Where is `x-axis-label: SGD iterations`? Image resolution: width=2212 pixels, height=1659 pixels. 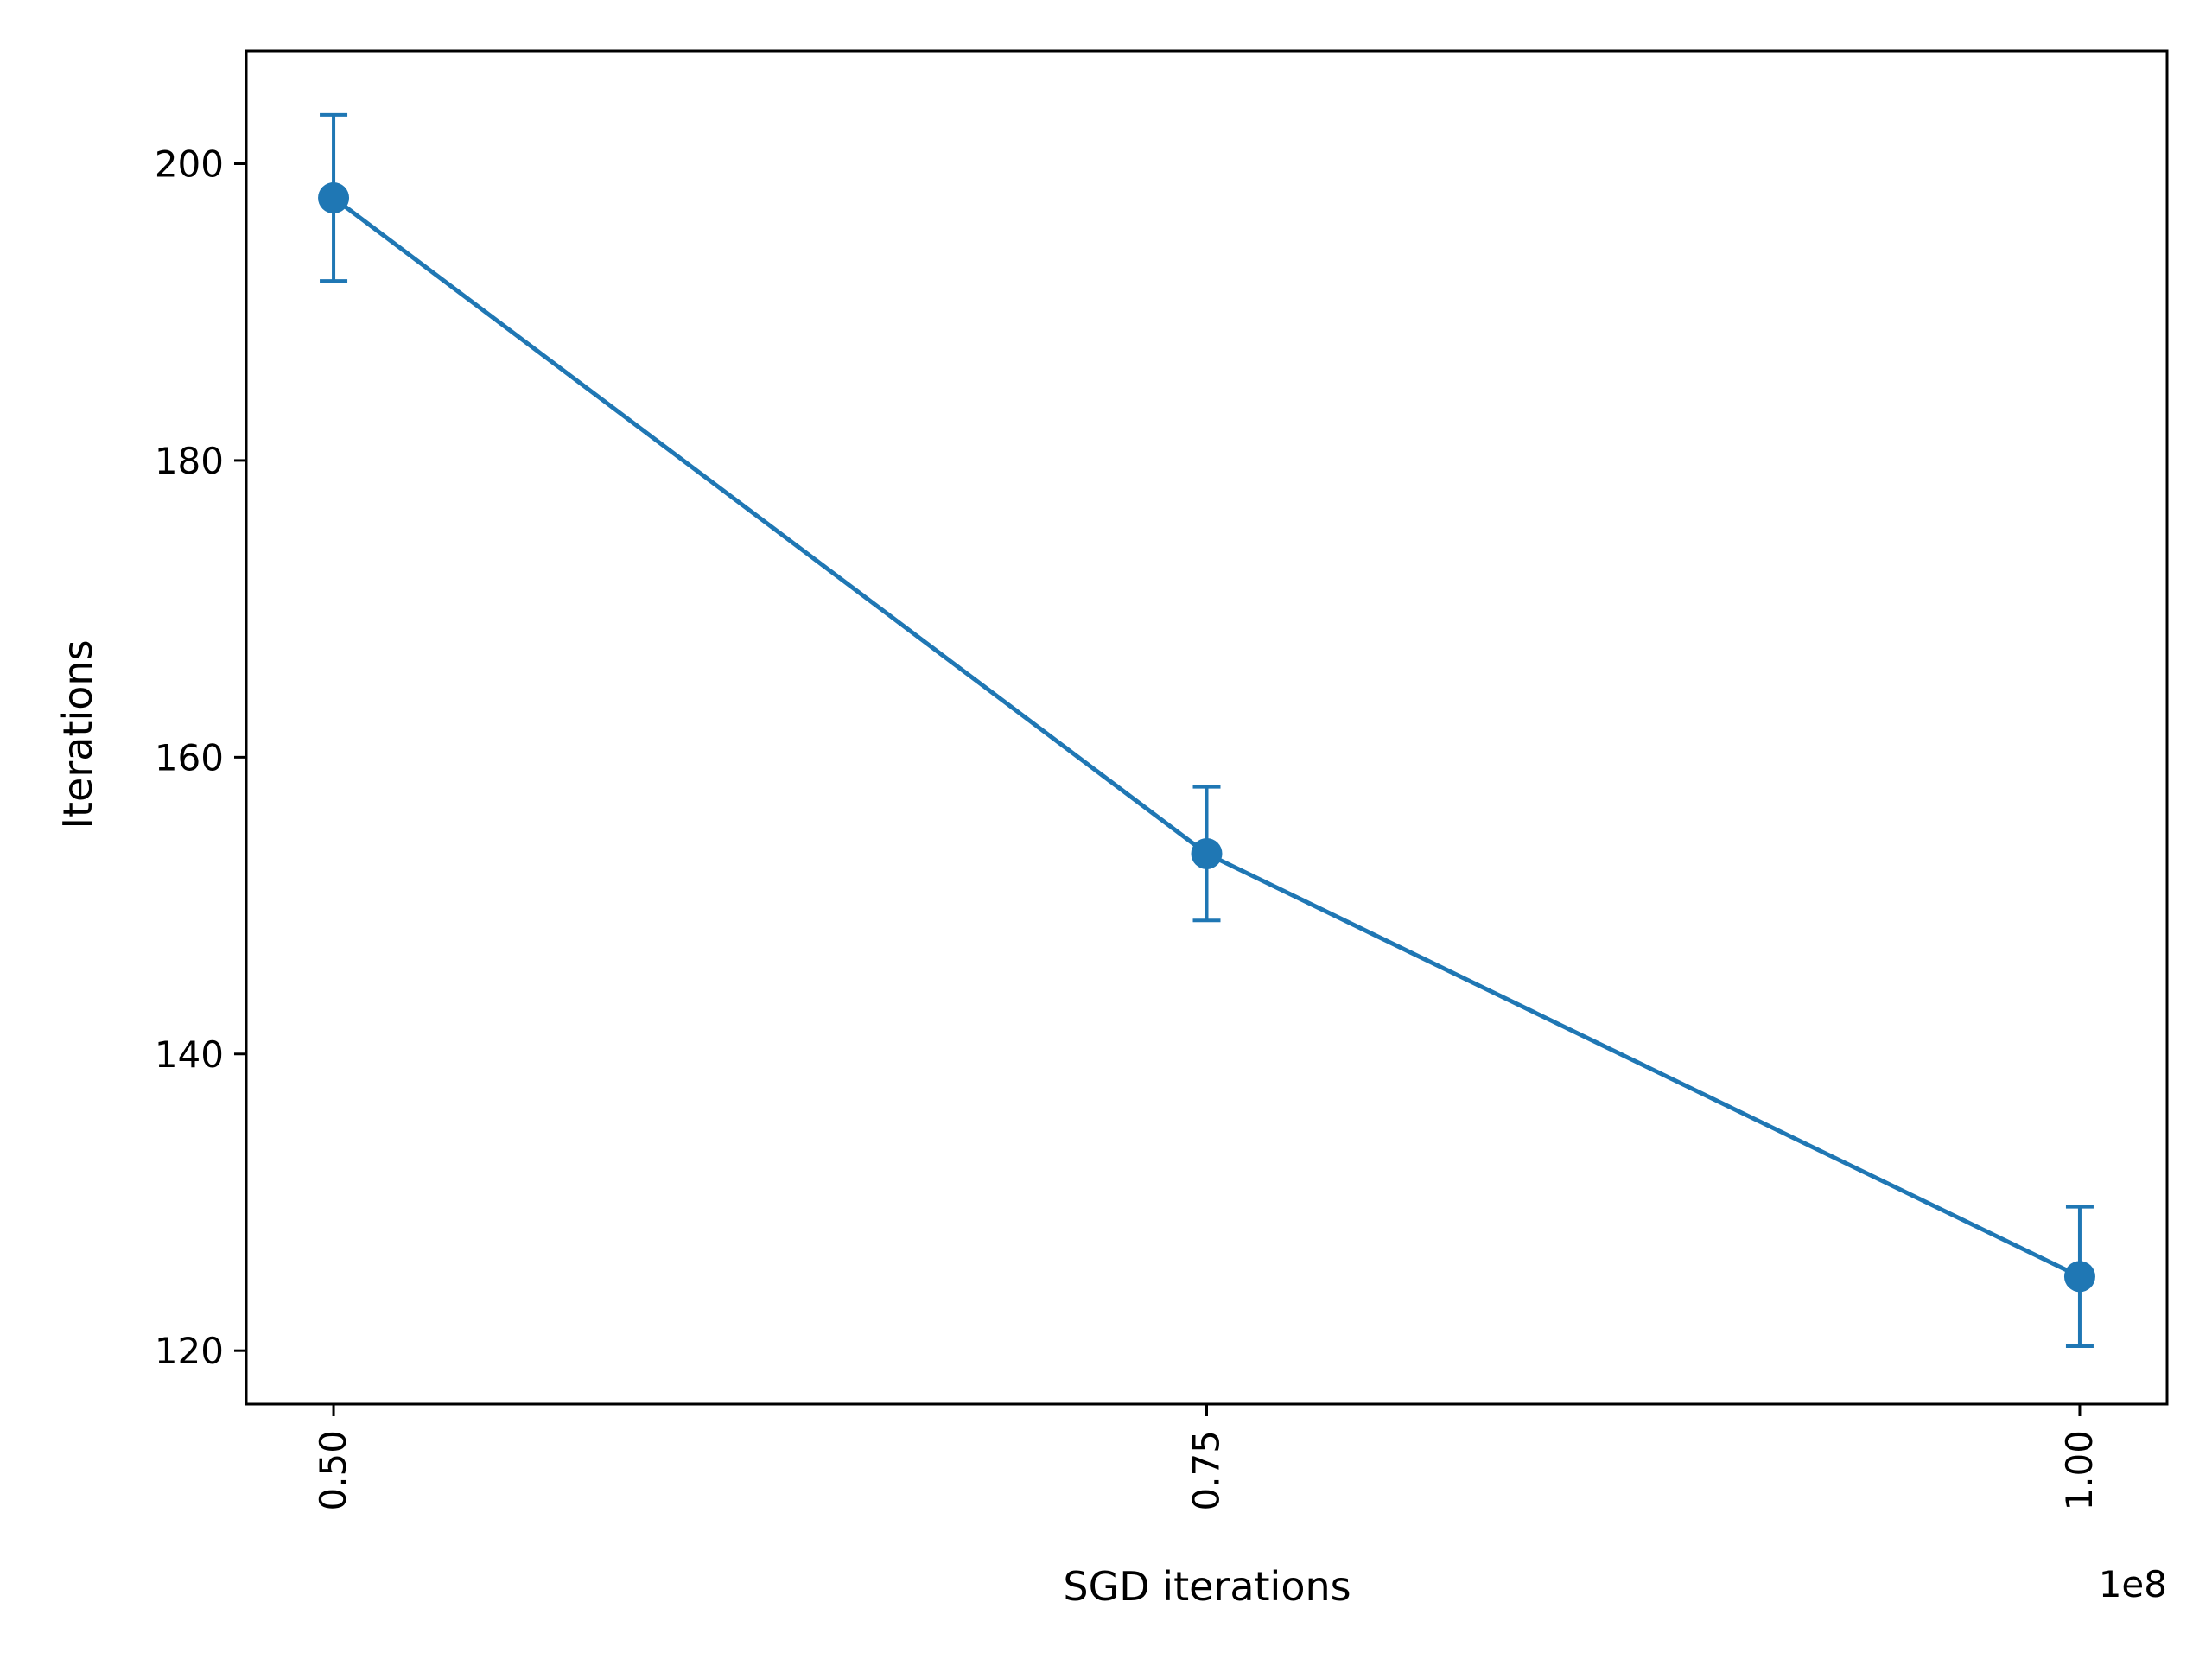
x-axis-label: SGD iterations is located at coordinates (1207, 1586).